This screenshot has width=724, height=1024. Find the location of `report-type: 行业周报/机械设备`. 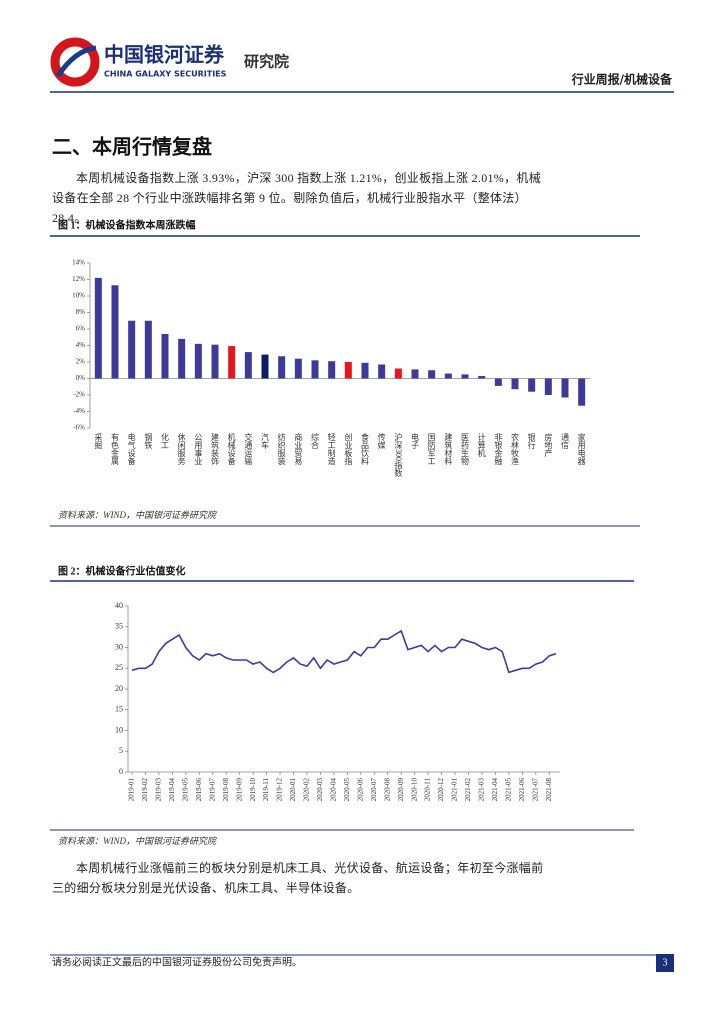

report-type: 行业周报/机械设备 is located at coordinates (622, 79).